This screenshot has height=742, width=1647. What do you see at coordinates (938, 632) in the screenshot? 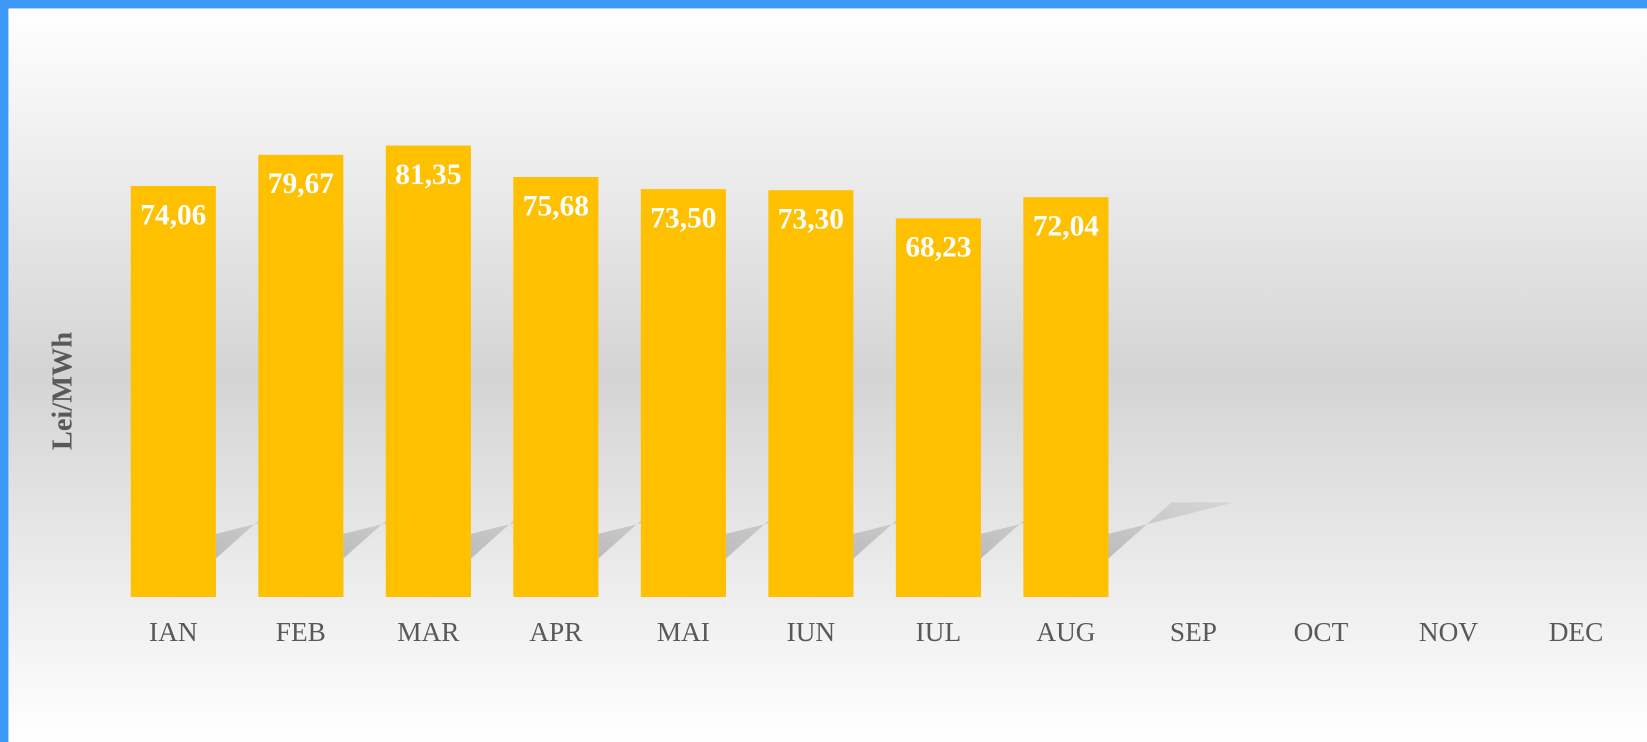
I see `x-tick-label: IUL` at bounding box center [938, 632].